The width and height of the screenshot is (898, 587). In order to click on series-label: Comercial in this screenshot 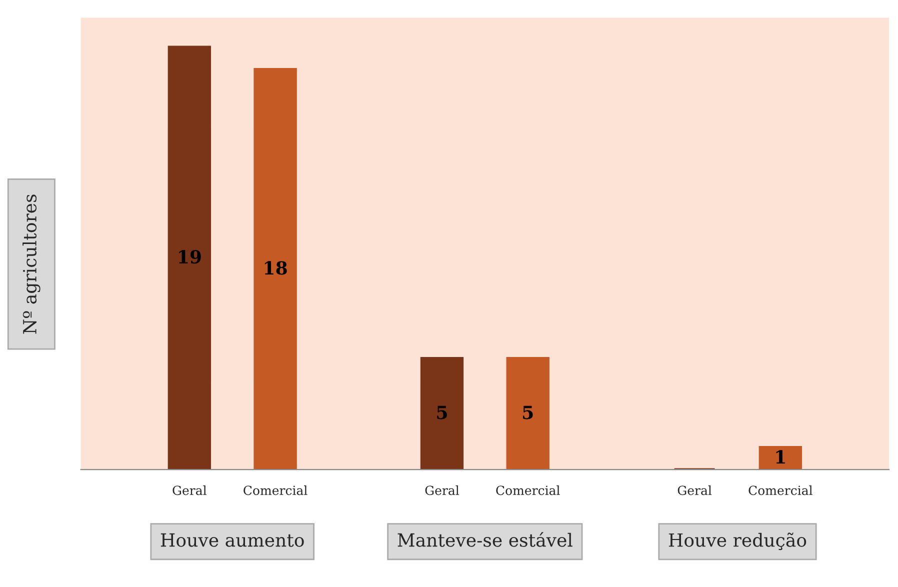, I will do `click(528, 490)`.